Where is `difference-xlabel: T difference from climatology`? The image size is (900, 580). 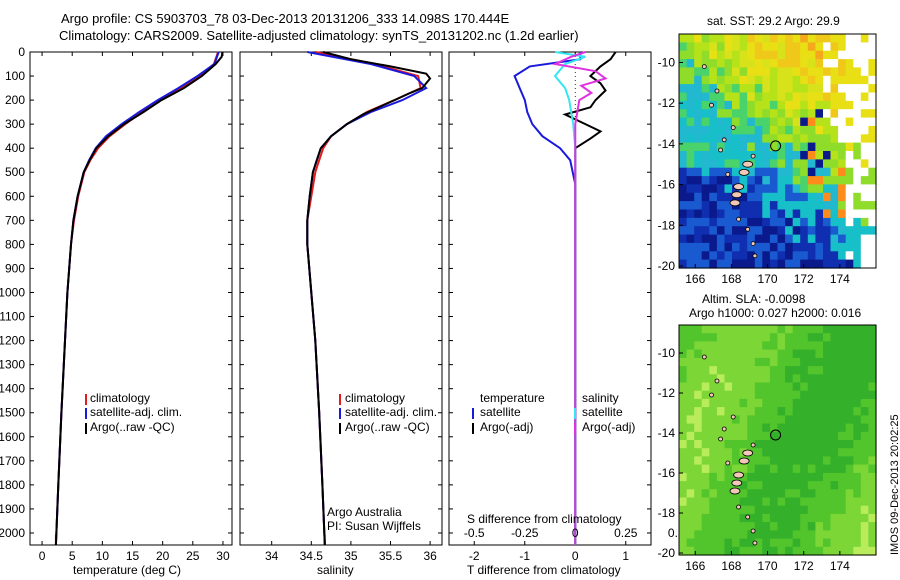
difference-xlabel: T difference from climatology is located at coordinates (544, 570).